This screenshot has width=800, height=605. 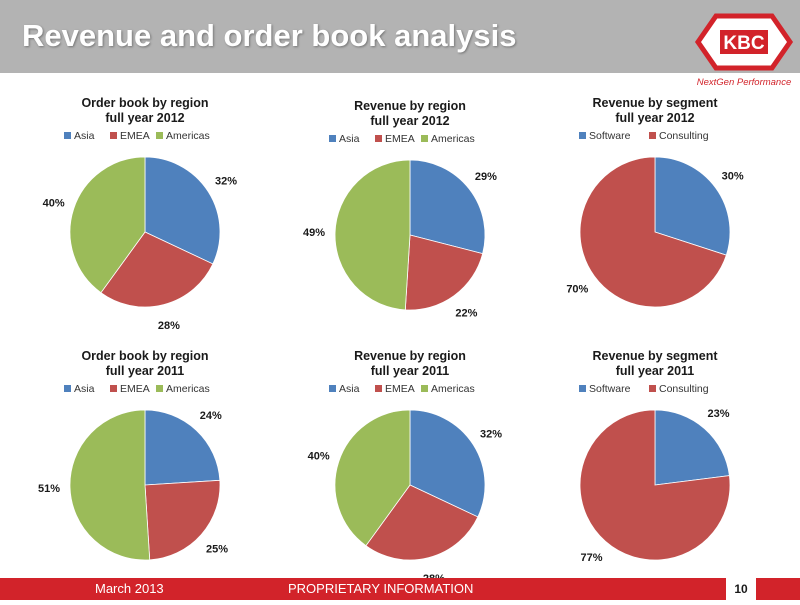 What do you see at coordinates (744, 82) in the screenshot?
I see `logo-tagline: NextGen Performance` at bounding box center [744, 82].